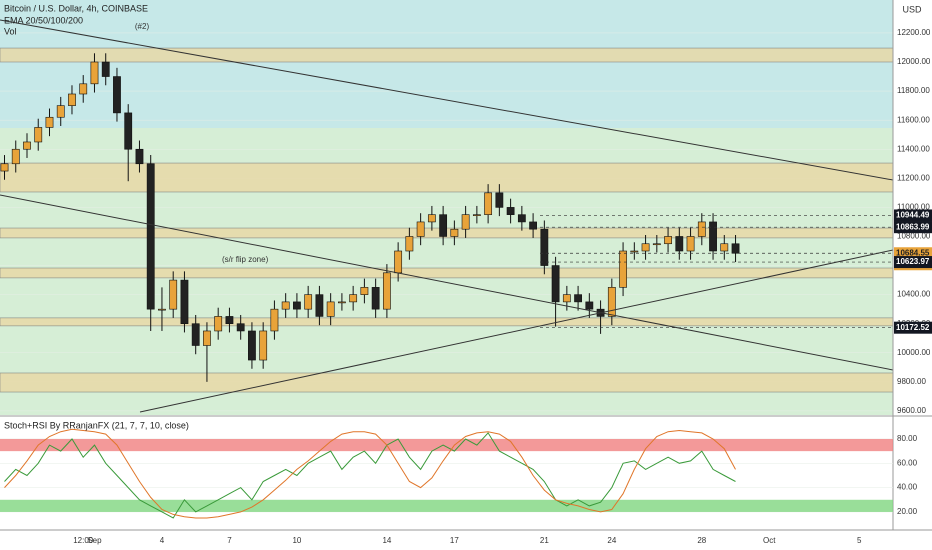 This screenshot has height=550, width=932. I want to click on y-tick-label: 12200.00, so click(914, 32).